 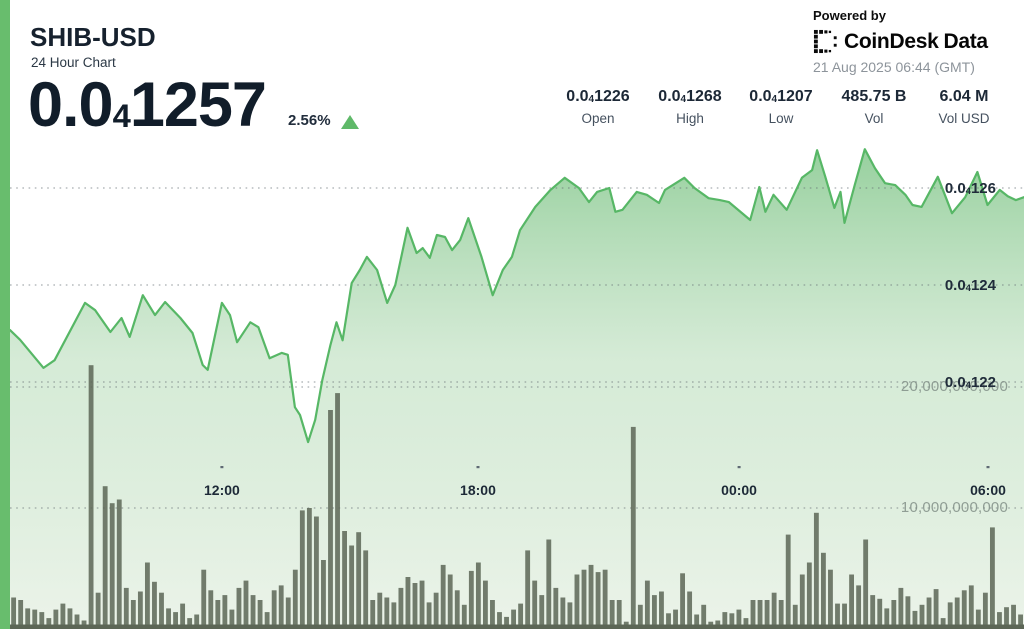 I want to click on stat-volume-usd: 6.04 M Vol USD, so click(x=964, y=107).